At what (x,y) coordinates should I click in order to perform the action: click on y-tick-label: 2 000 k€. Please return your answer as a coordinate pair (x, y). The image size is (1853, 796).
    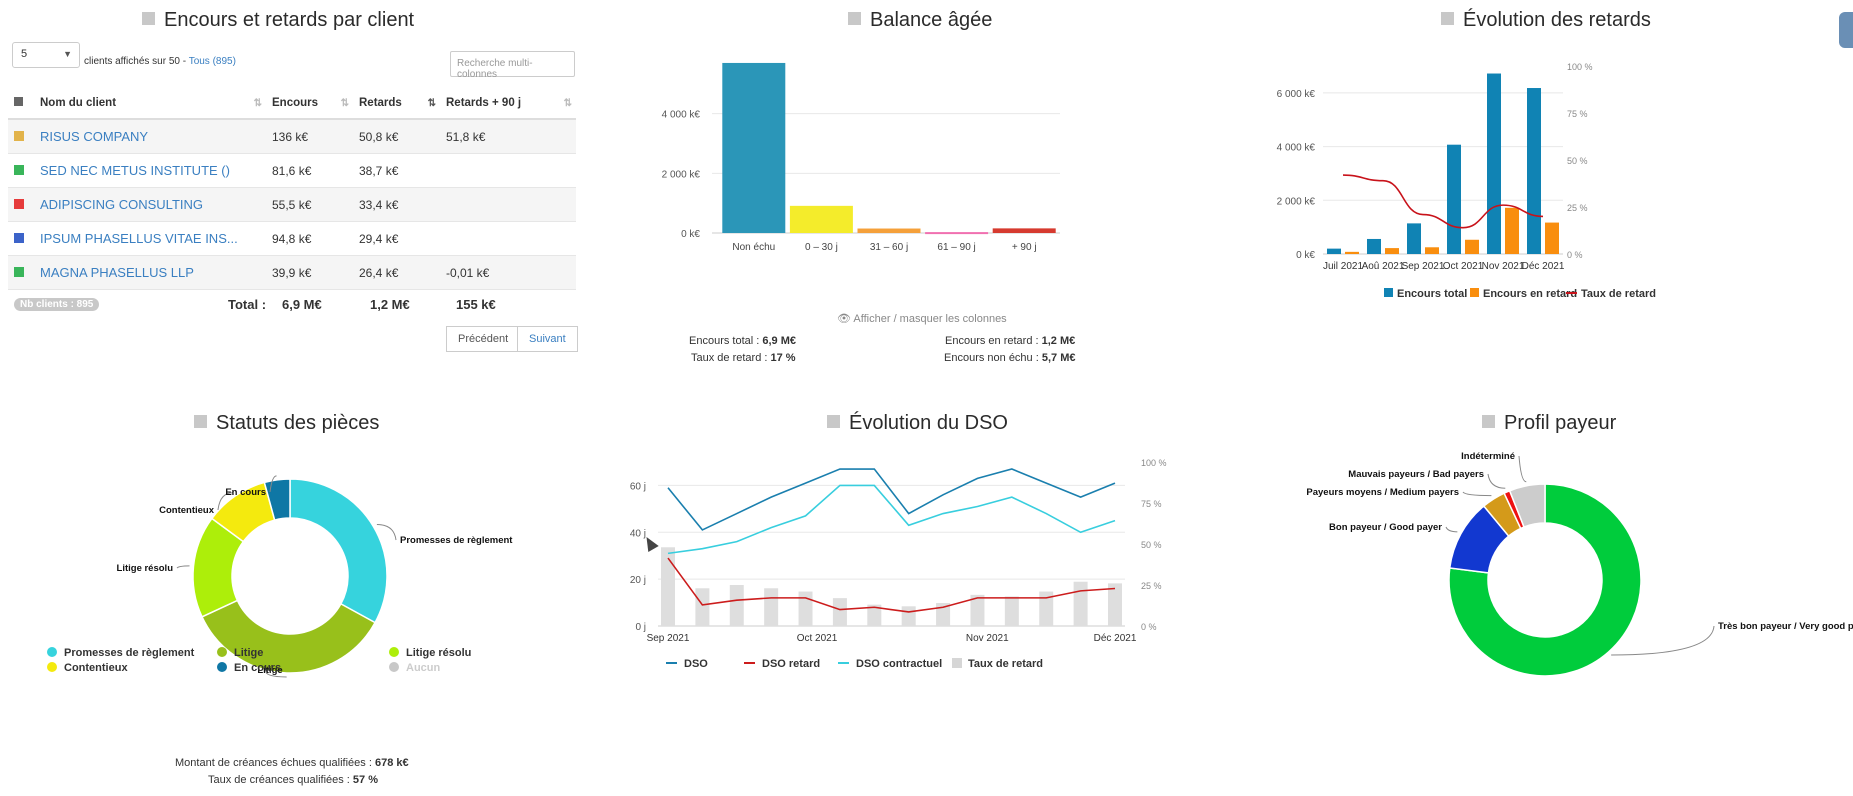
    Looking at the image, I should click on (681, 174).